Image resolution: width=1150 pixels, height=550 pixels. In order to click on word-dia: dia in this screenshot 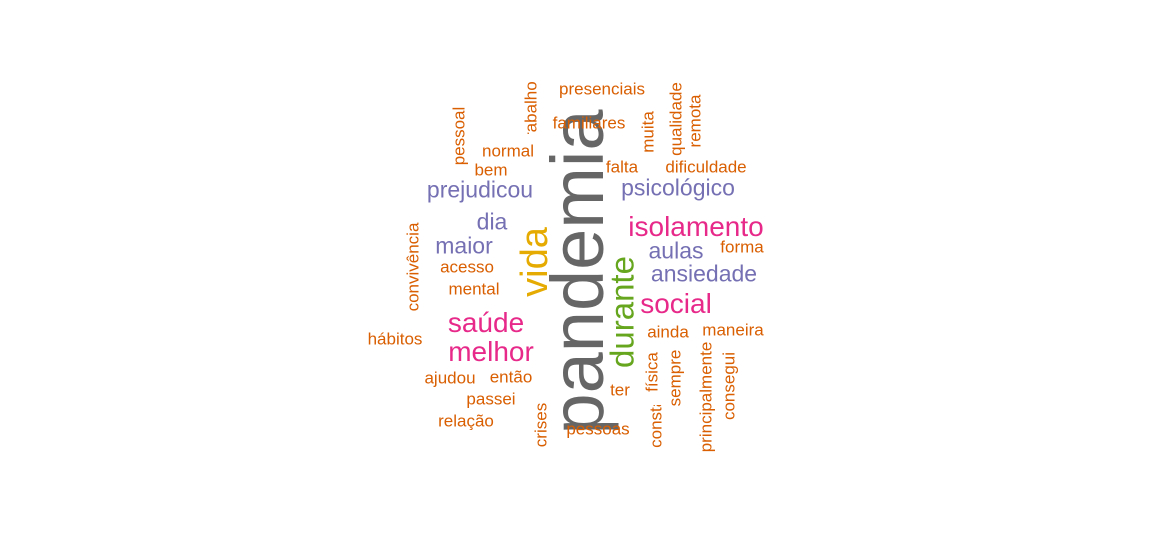, I will do `click(492, 221)`.